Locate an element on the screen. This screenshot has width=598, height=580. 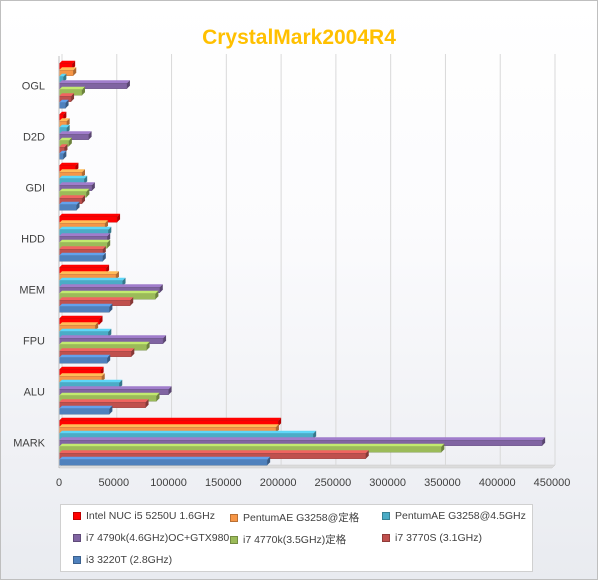
y-tick-label: D2D is located at coordinates (34, 138).